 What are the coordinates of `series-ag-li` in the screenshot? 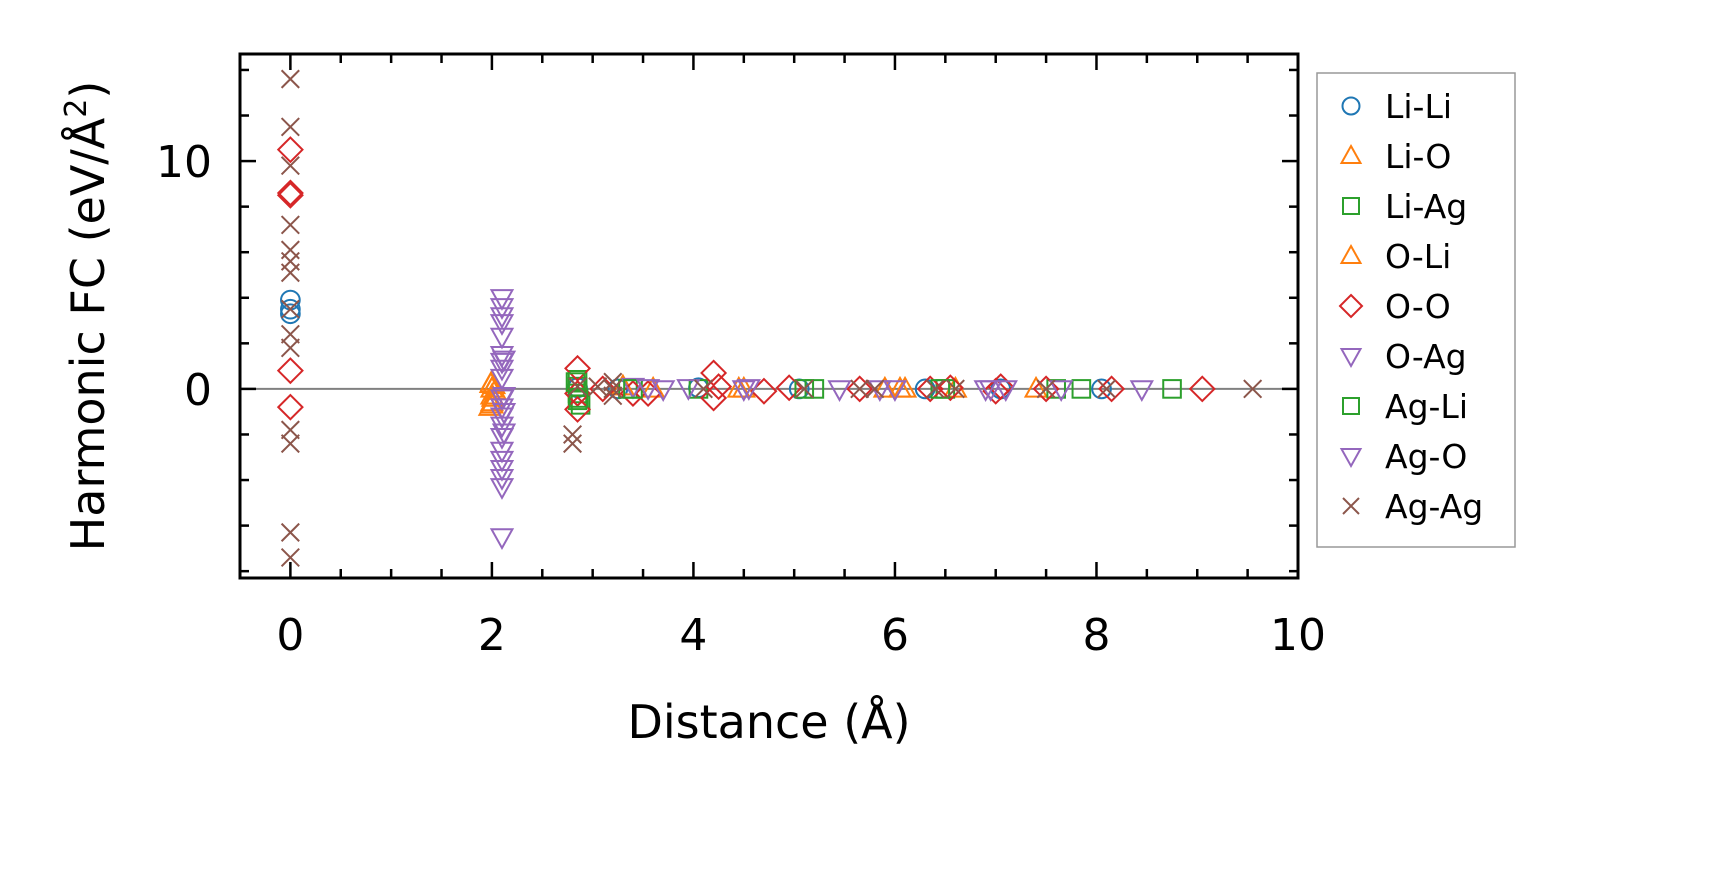 It's located at (758, 390).